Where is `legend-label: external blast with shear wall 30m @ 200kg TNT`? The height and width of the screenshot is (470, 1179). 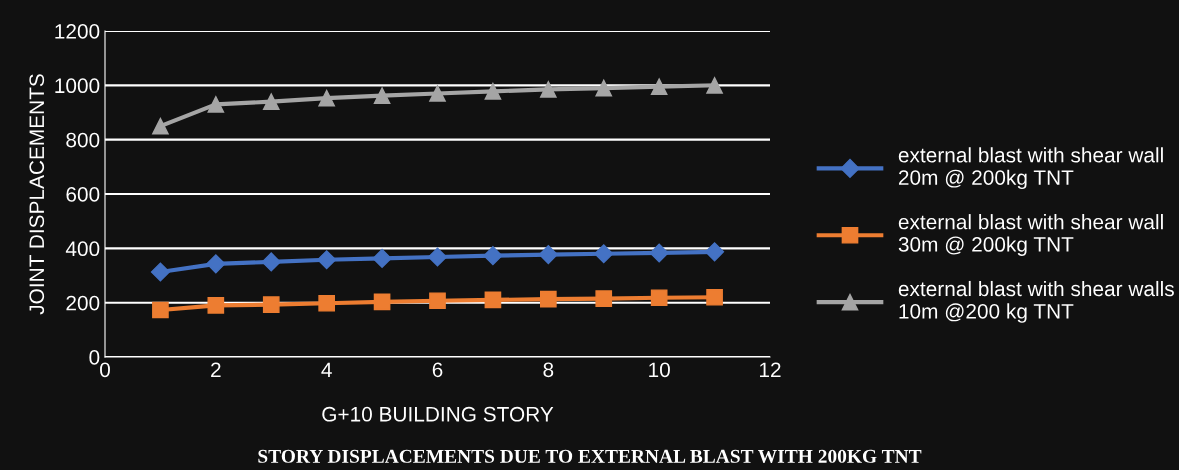
legend-label: external blast with shear wall 30m @ 200kg TNT is located at coordinates (1030, 235).